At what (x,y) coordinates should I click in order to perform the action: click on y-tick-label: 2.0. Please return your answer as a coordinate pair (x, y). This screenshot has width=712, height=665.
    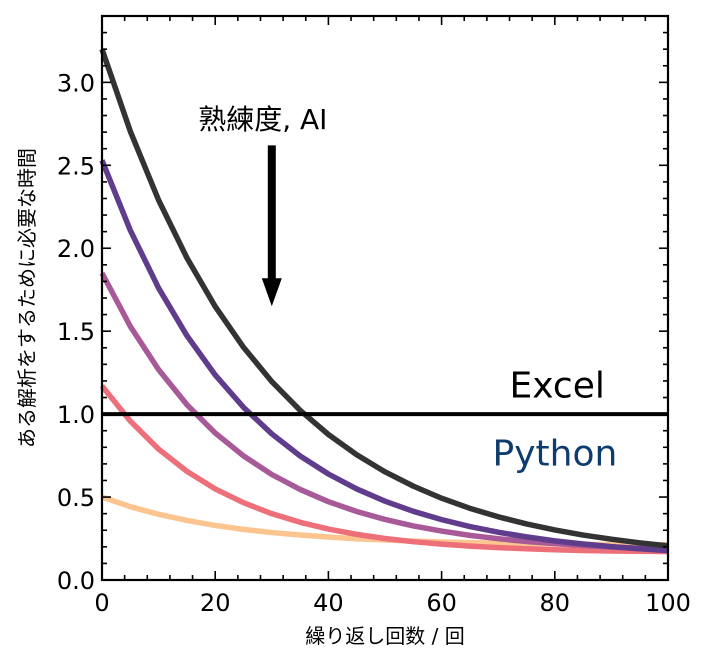
    Looking at the image, I should click on (76, 249).